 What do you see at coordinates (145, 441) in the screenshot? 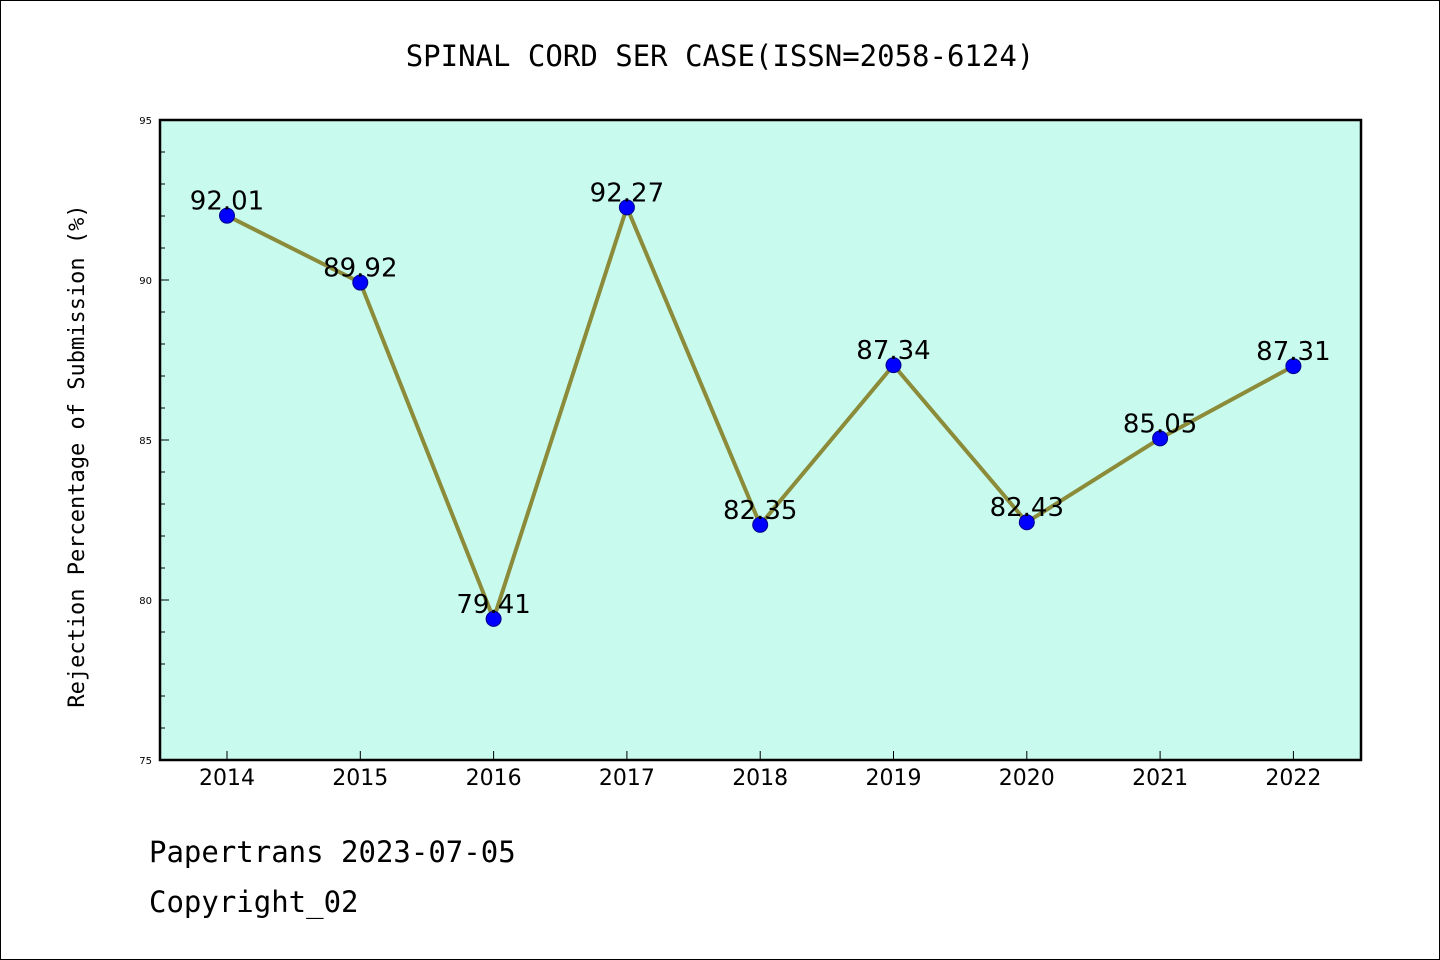
I see `y-tick-label: 85` at bounding box center [145, 441].